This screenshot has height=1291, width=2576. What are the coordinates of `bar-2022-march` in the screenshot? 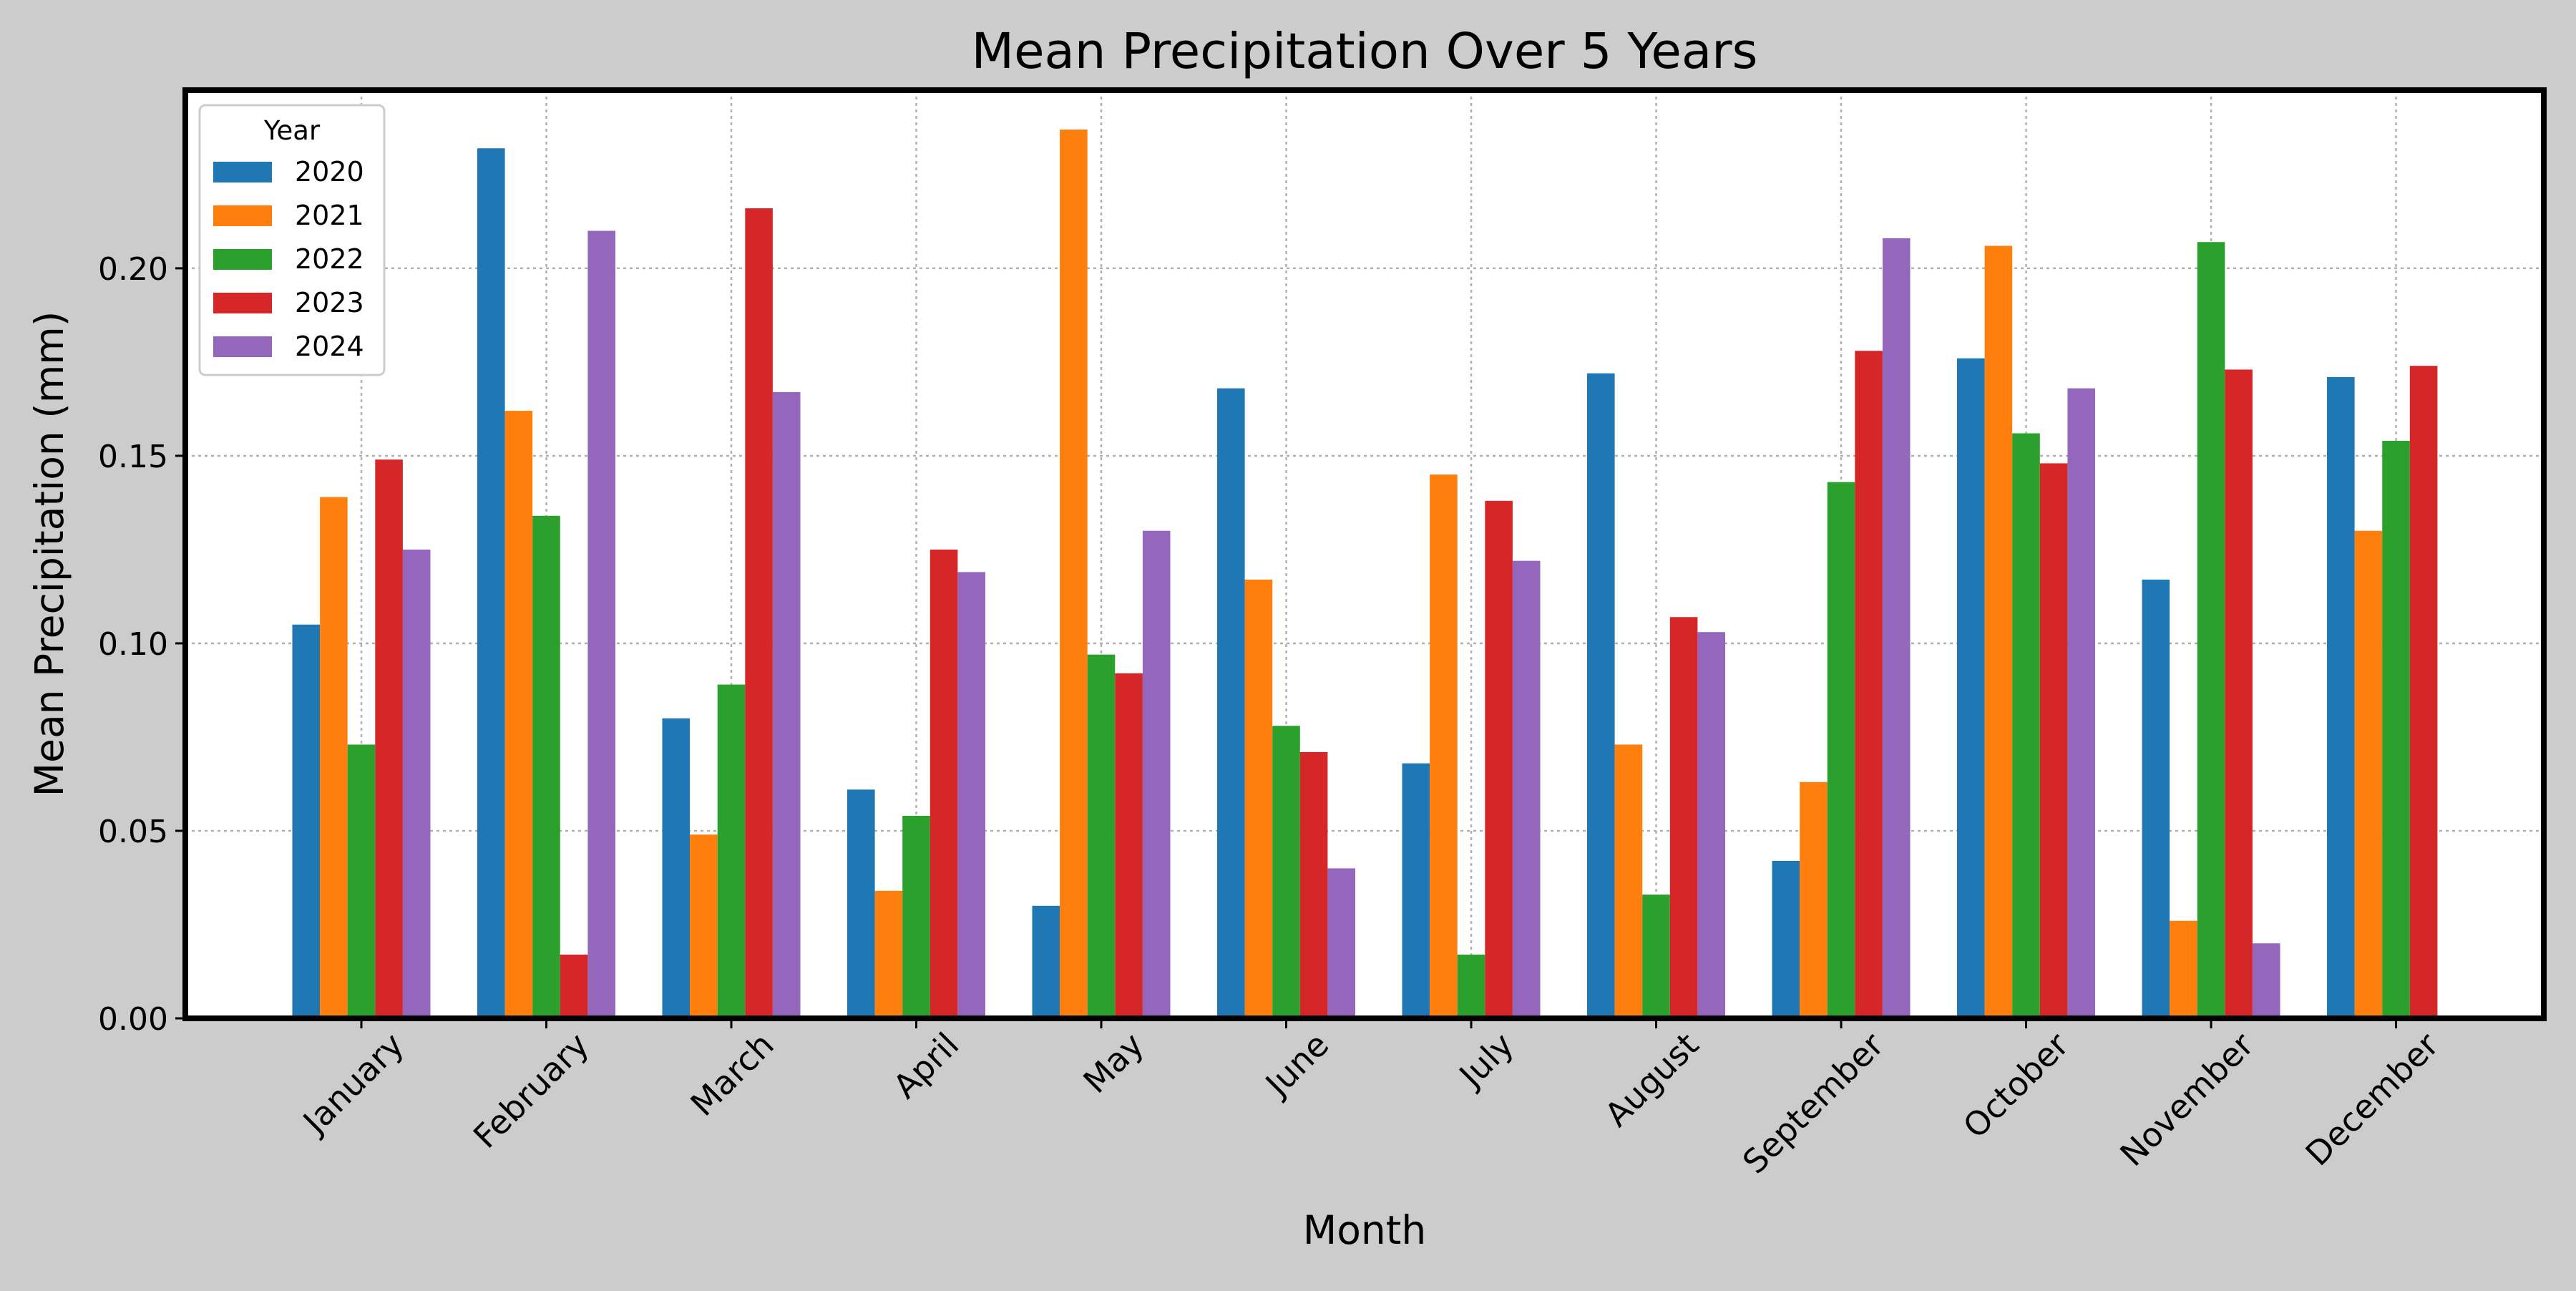 It's located at (731, 851).